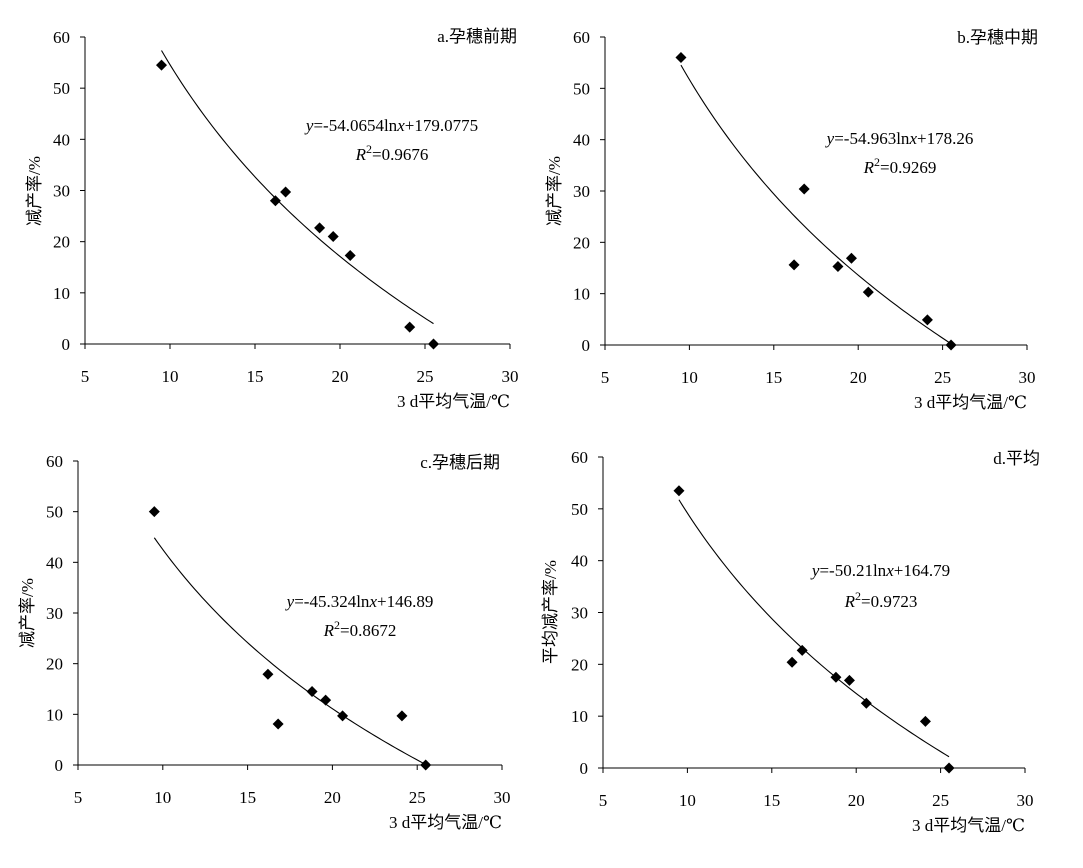 This screenshot has height=868, width=1083. What do you see at coordinates (872, 138) in the screenshot?
I see `equation-body: =-54.963ln` at bounding box center [872, 138].